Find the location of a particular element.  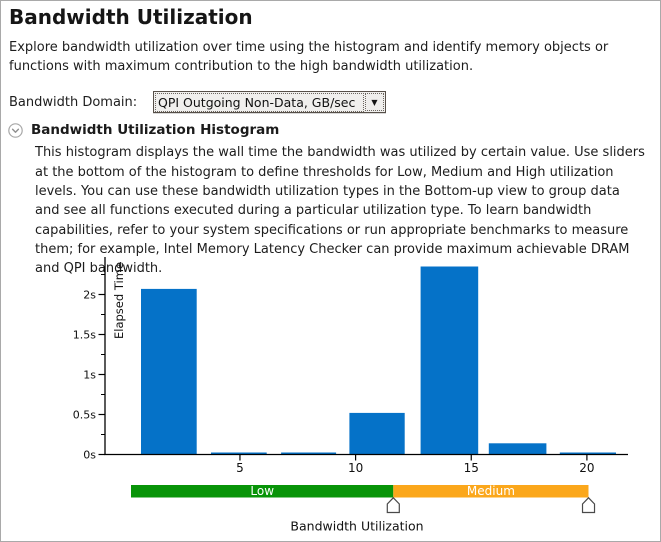

threshold-segment-low is located at coordinates (262, 491).